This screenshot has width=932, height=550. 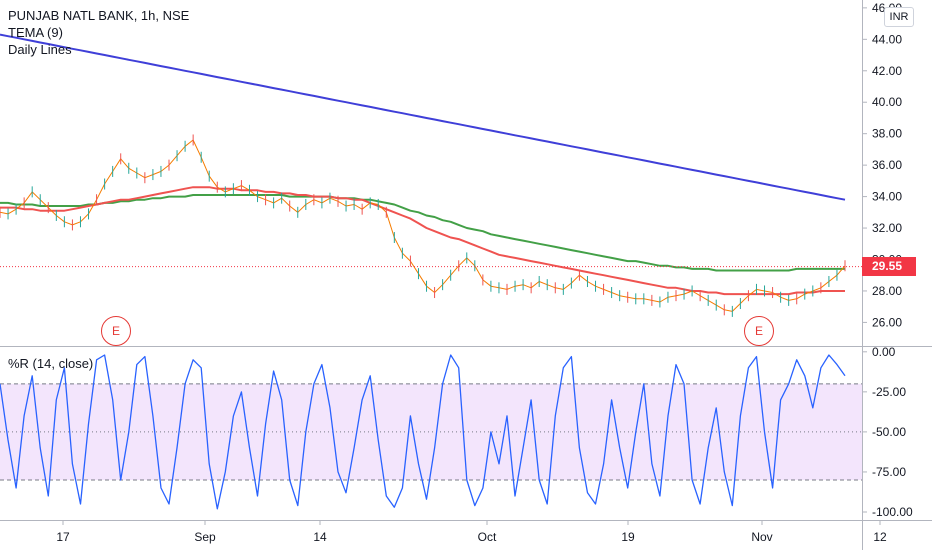 I want to click on time-tick-label: Sep, so click(x=205, y=537).